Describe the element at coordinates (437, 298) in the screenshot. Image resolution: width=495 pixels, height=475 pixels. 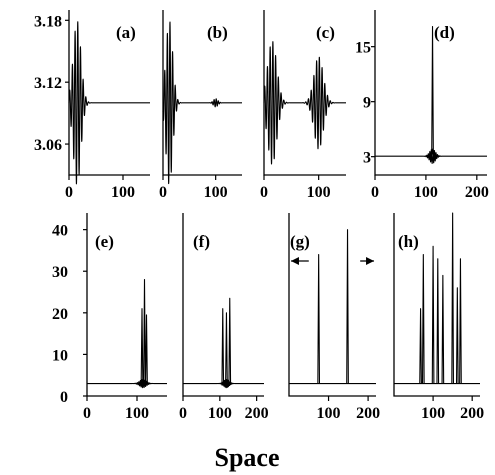
I see `panel-h-trace` at that location.